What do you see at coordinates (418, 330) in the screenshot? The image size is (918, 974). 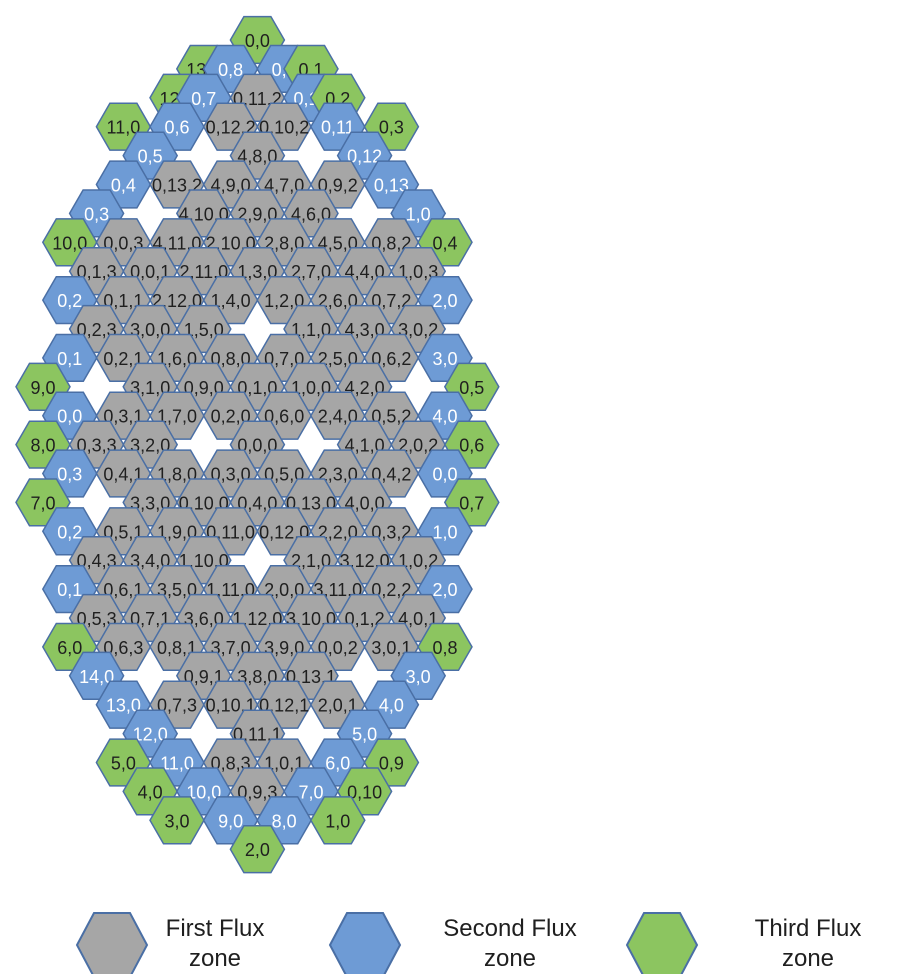 I see `cell-label: 3,0,2` at bounding box center [418, 330].